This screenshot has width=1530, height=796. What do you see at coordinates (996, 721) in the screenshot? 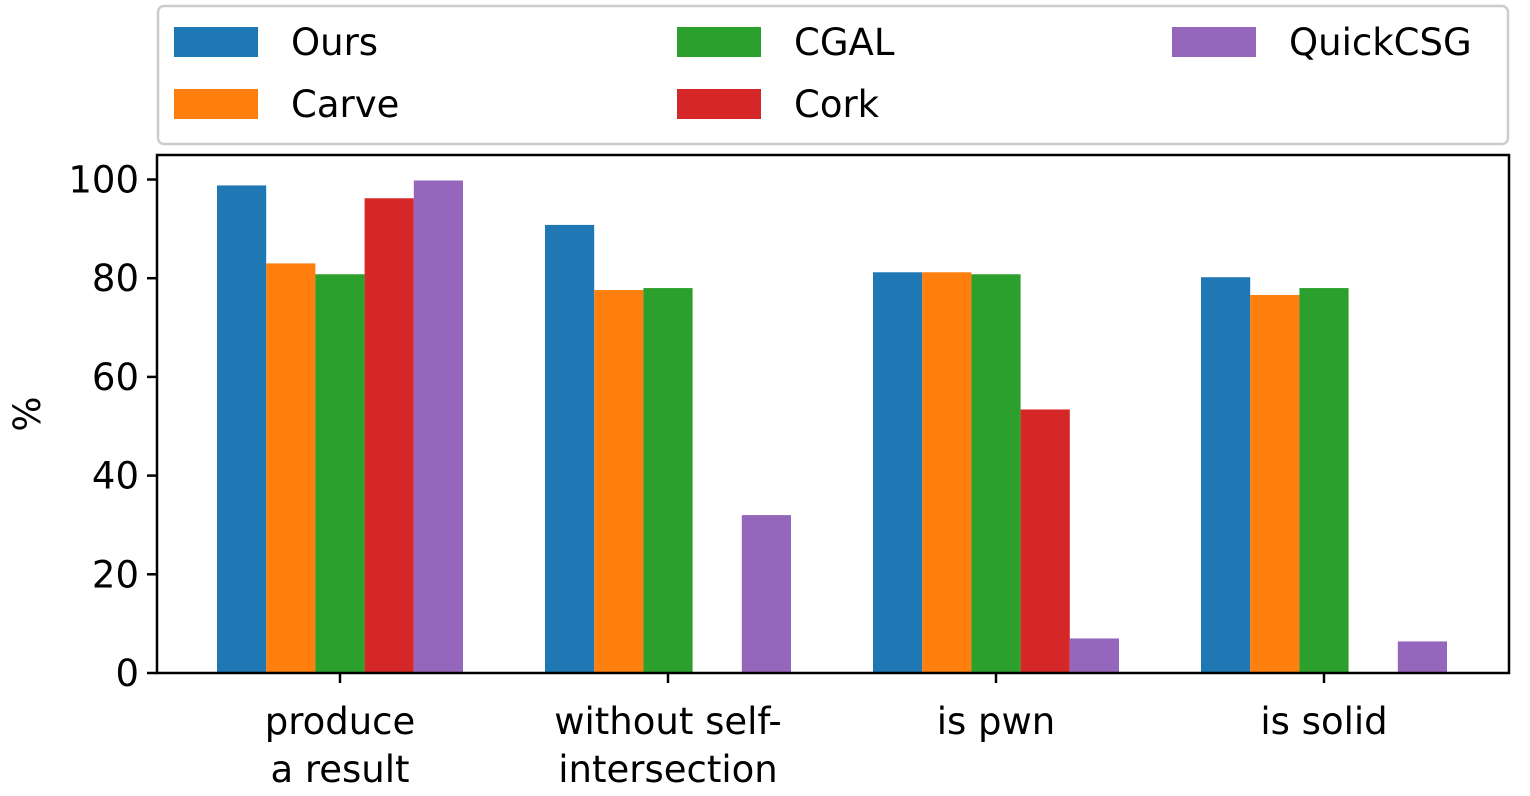
I see `x-tick-label-3-line-1: is pwn` at bounding box center [996, 721].